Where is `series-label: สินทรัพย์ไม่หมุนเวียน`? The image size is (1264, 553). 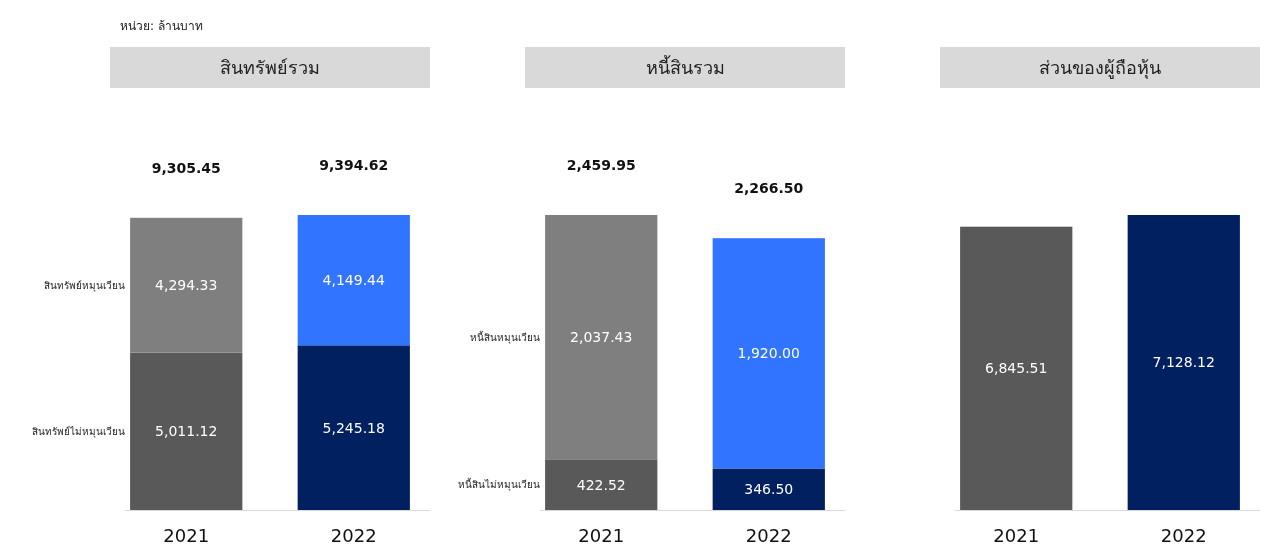
series-label: สินทรัพย์ไม่หมุนเวียน is located at coordinates (79, 431).